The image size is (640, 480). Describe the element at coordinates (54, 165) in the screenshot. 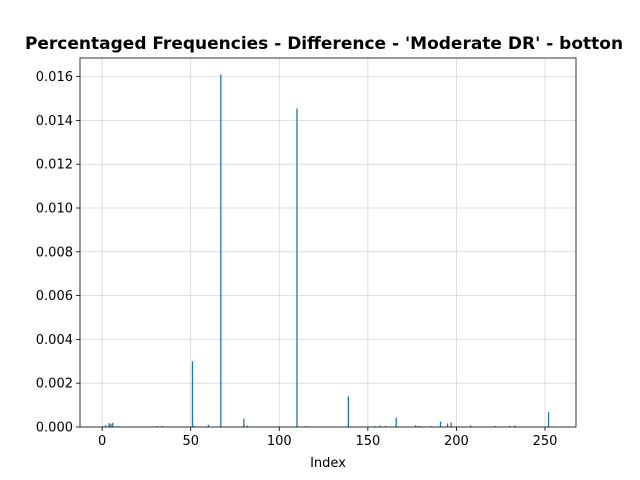

I see `y-tick-label: 0.012` at that location.